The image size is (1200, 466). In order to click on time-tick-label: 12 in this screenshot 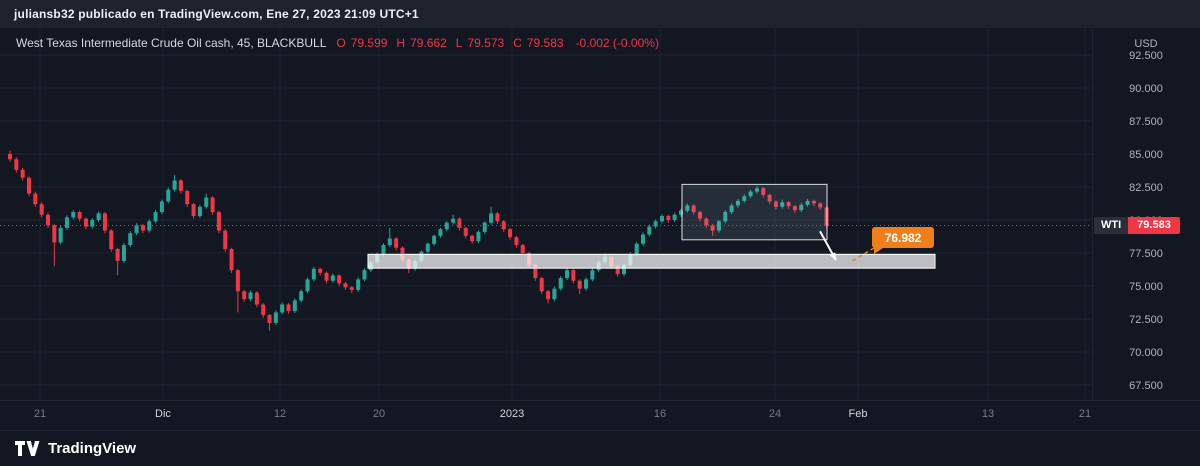, I will do `click(280, 414)`.